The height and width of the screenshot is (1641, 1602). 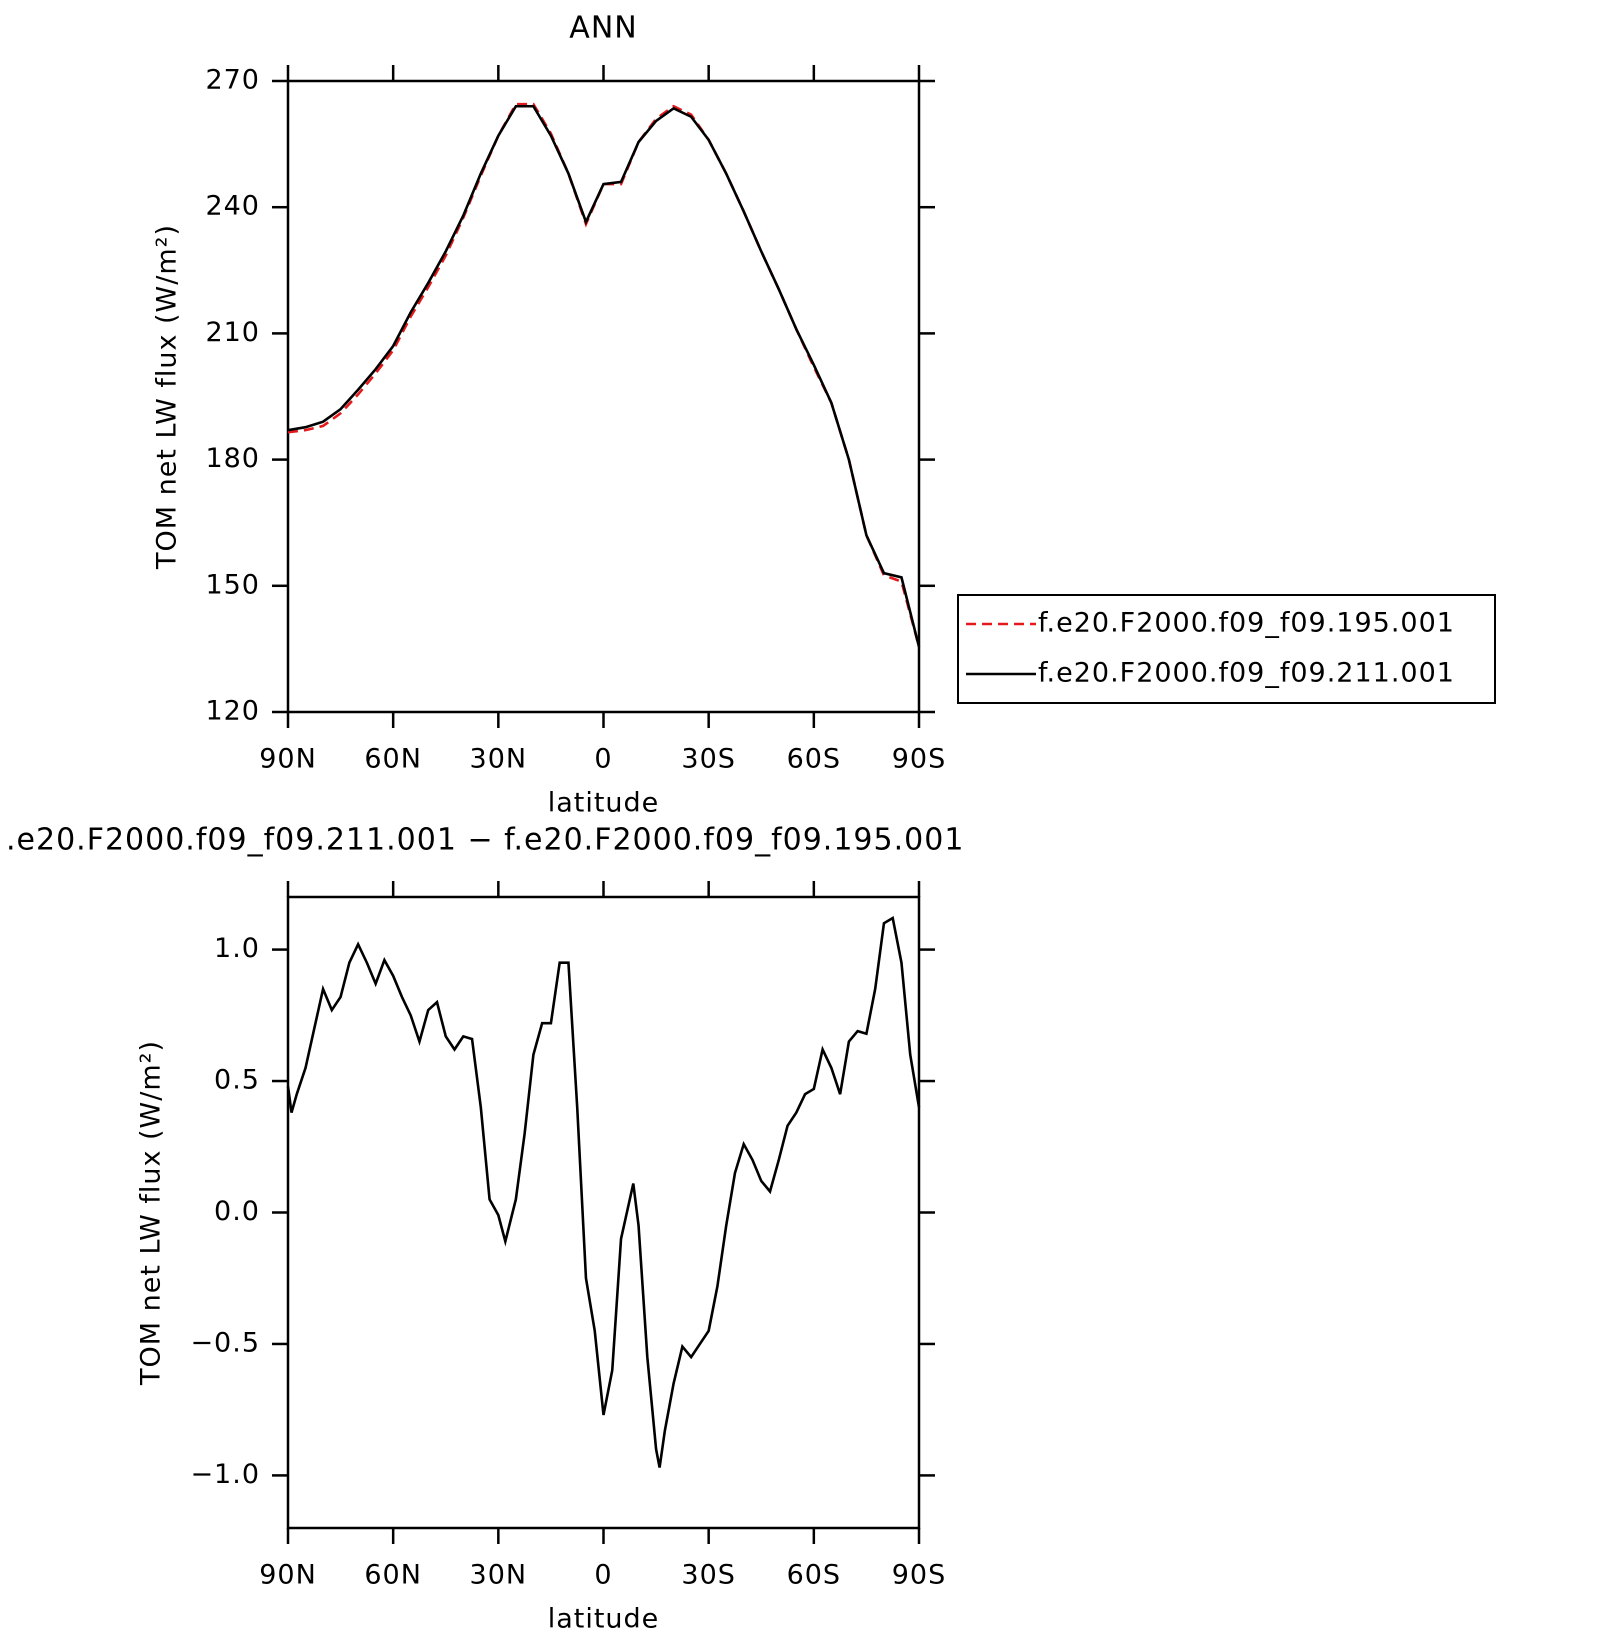 What do you see at coordinates (225, 1342) in the screenshot?
I see `y-tick-label: −0.5` at bounding box center [225, 1342].